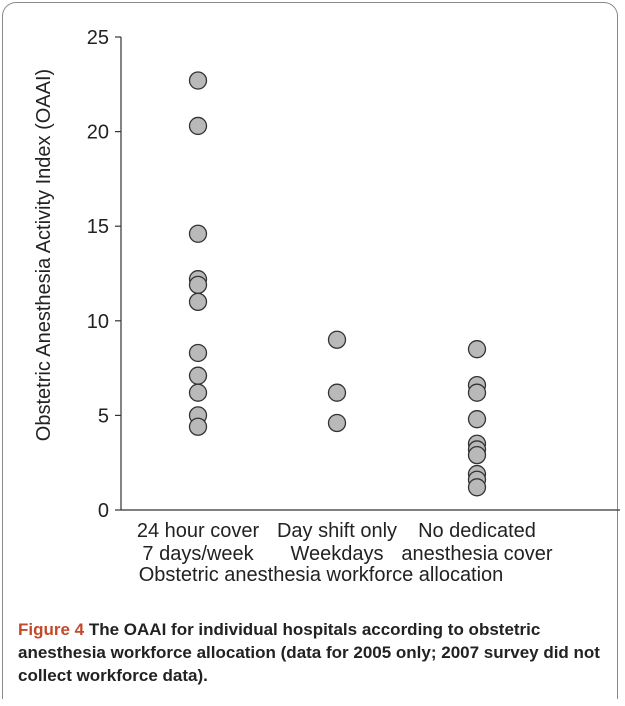 The image size is (625, 706). What do you see at coordinates (98, 133) in the screenshot?
I see `y-tick-label: 20` at bounding box center [98, 133].